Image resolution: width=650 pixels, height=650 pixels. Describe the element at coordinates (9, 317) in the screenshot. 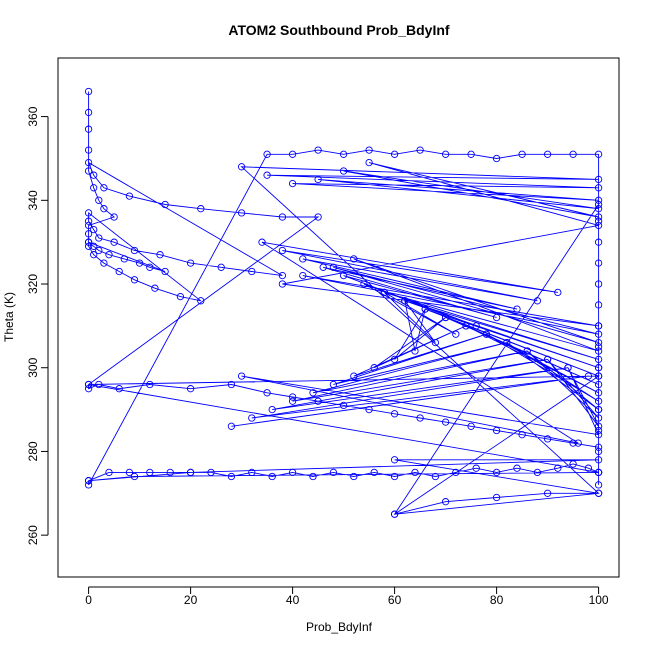

I see `y-axis-label: Theta (K)` at that location.